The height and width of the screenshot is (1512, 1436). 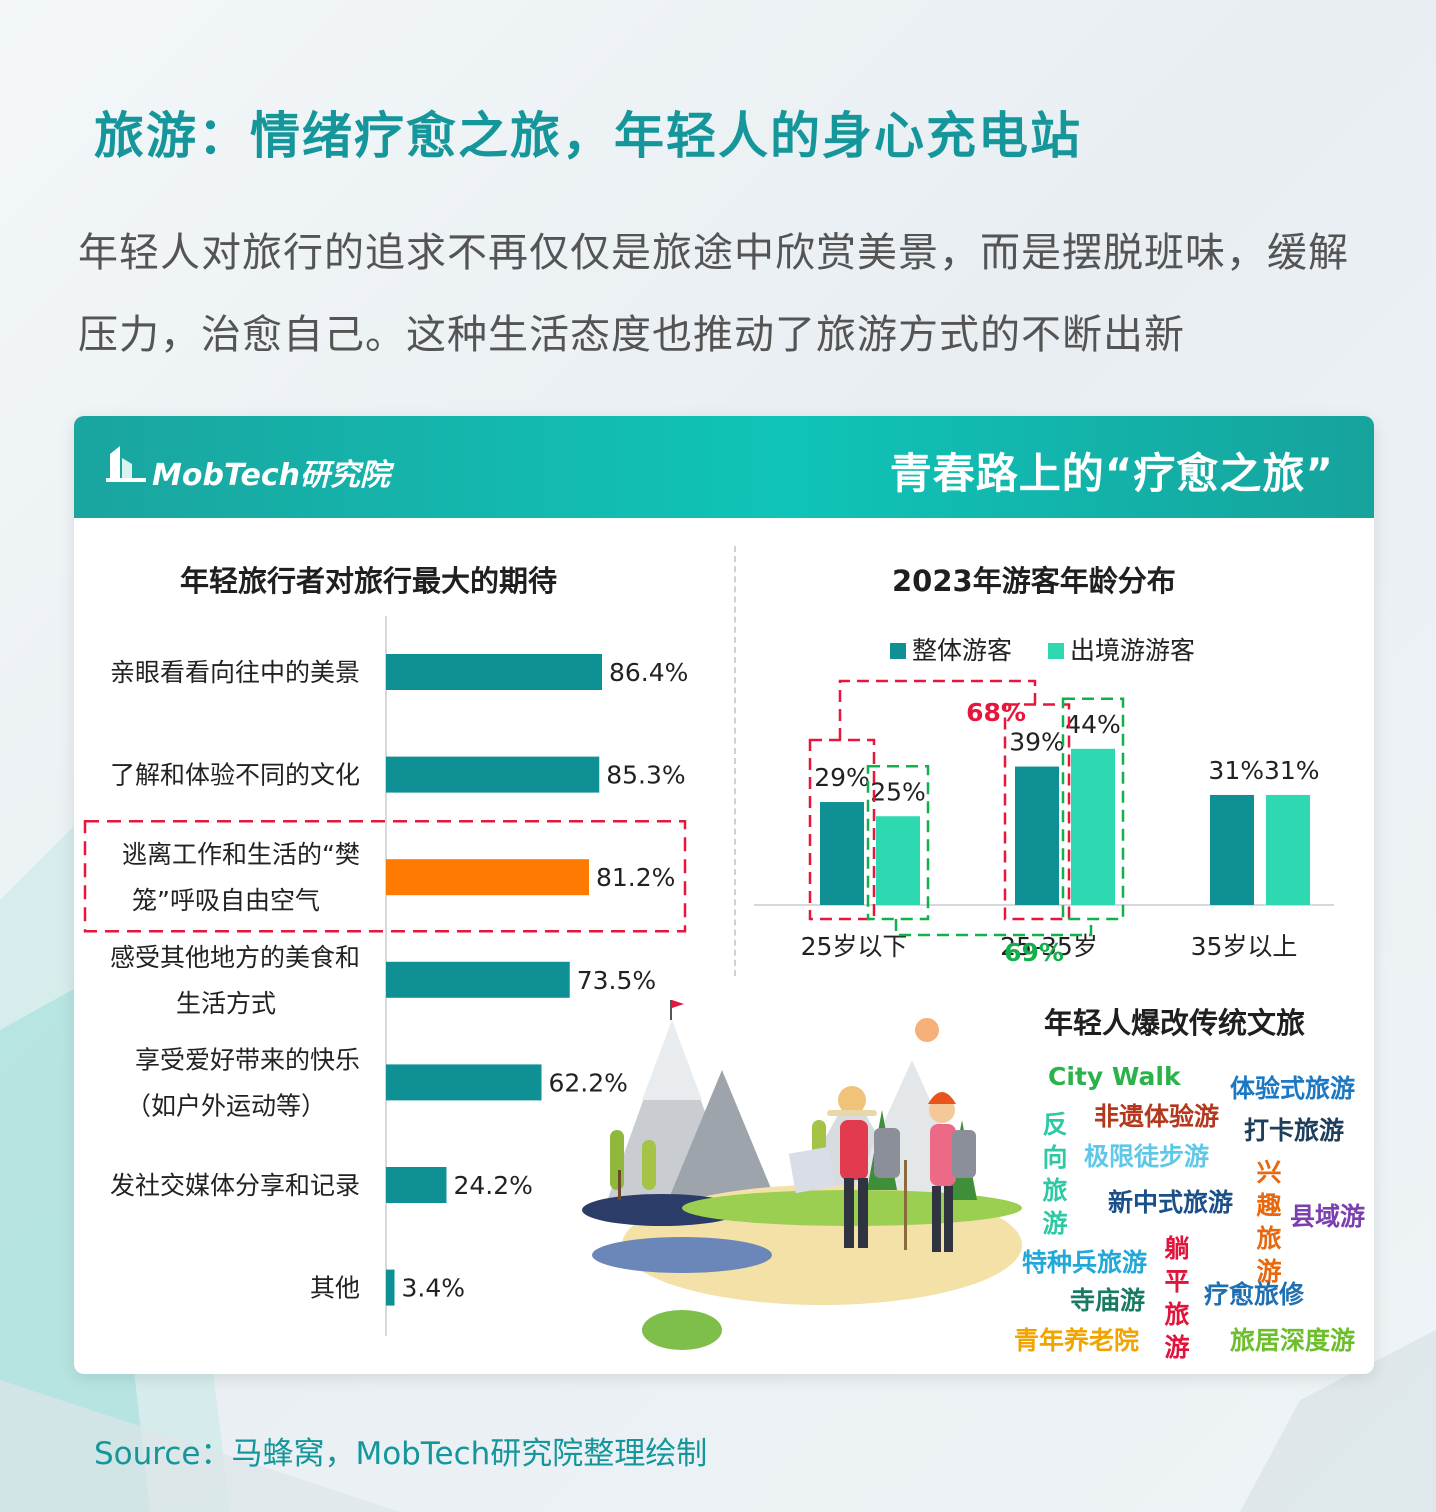 What do you see at coordinates (401, 1454) in the screenshot?
I see `source-note: Source：马蜂窝，MobTech研究院整理绘制` at bounding box center [401, 1454].